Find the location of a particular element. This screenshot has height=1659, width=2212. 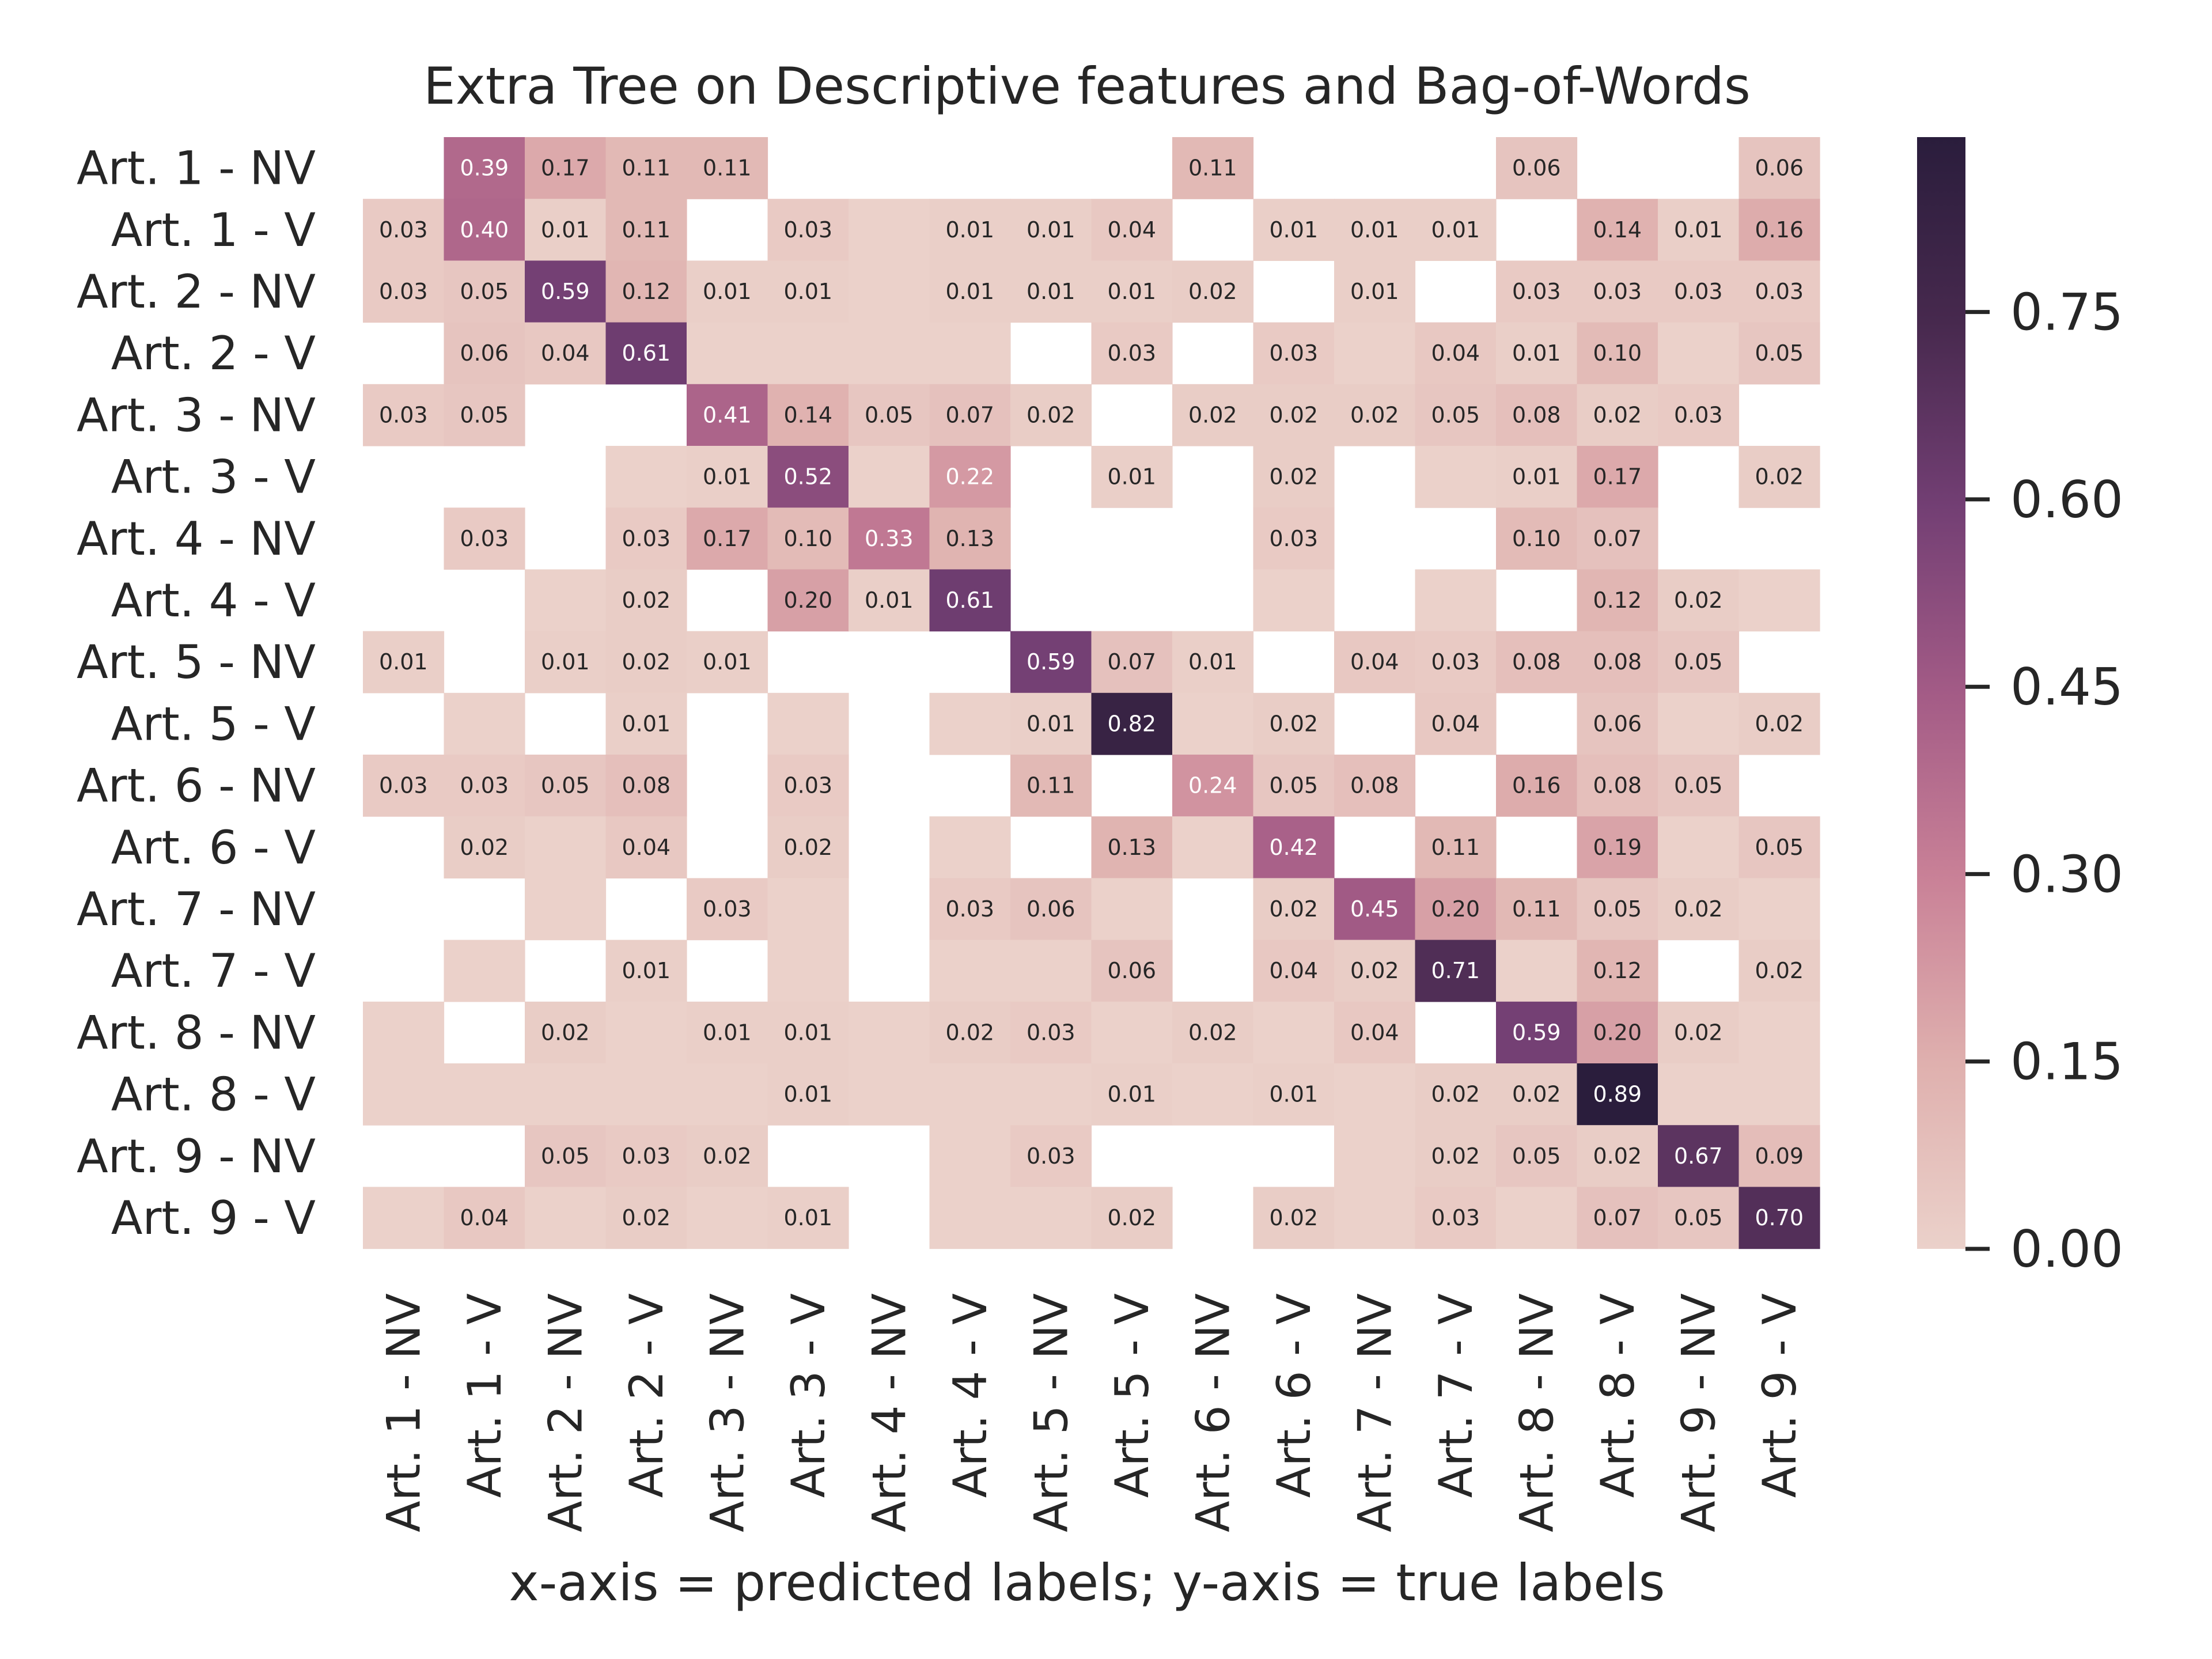

cell-value-label: 0.33 is located at coordinates (889, 538).